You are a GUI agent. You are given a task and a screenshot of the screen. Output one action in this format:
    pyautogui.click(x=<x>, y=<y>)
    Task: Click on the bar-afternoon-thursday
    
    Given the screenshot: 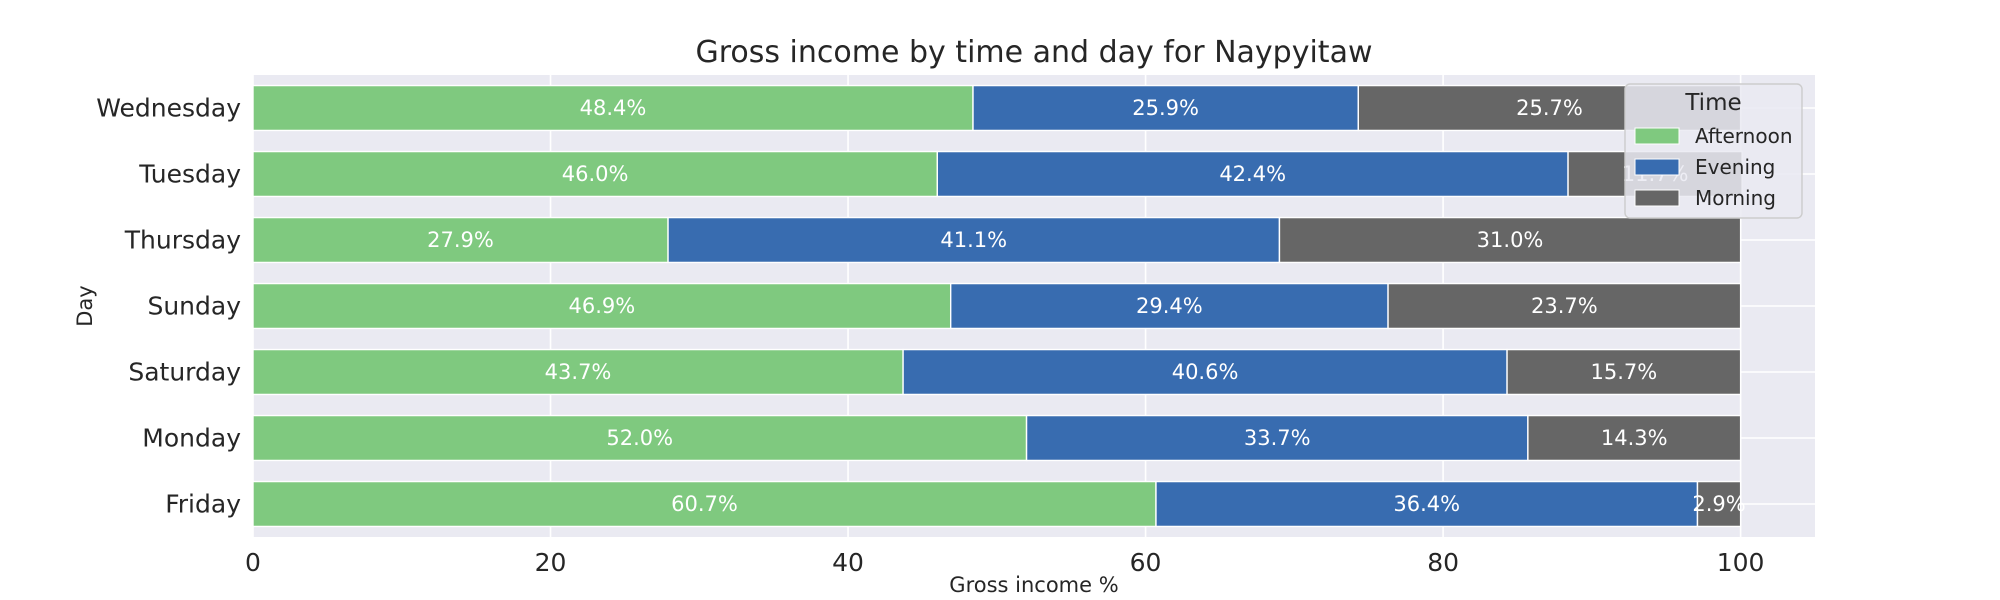 What is the action you would take?
    pyautogui.click(x=460, y=240)
    